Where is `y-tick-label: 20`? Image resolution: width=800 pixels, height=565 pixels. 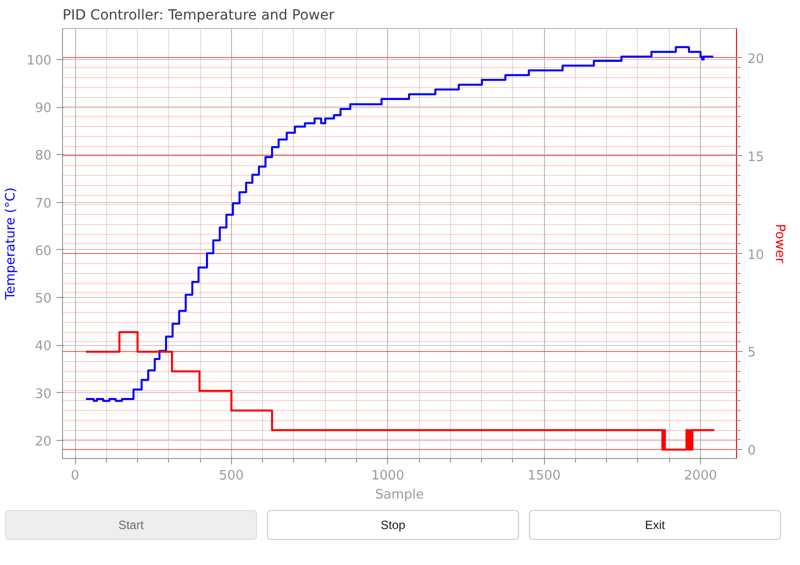 y-tick-label: 20 is located at coordinates (43, 442).